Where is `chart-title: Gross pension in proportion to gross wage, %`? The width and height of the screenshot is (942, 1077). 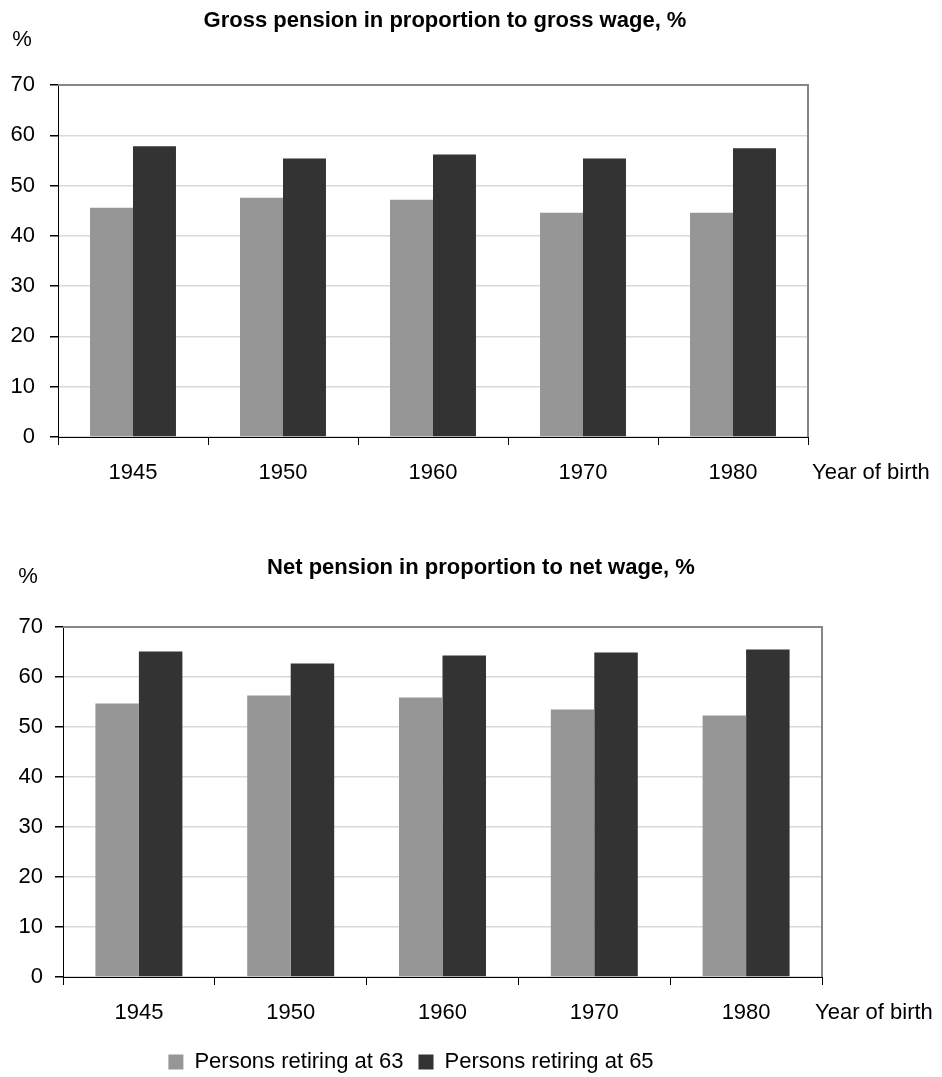 chart-title: Gross pension in proportion to gross wage, % is located at coordinates (445, 20).